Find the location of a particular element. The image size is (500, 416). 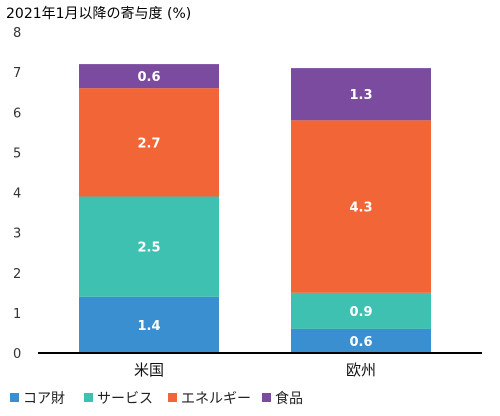

legend-label: エネルギー is located at coordinates (216, 399).